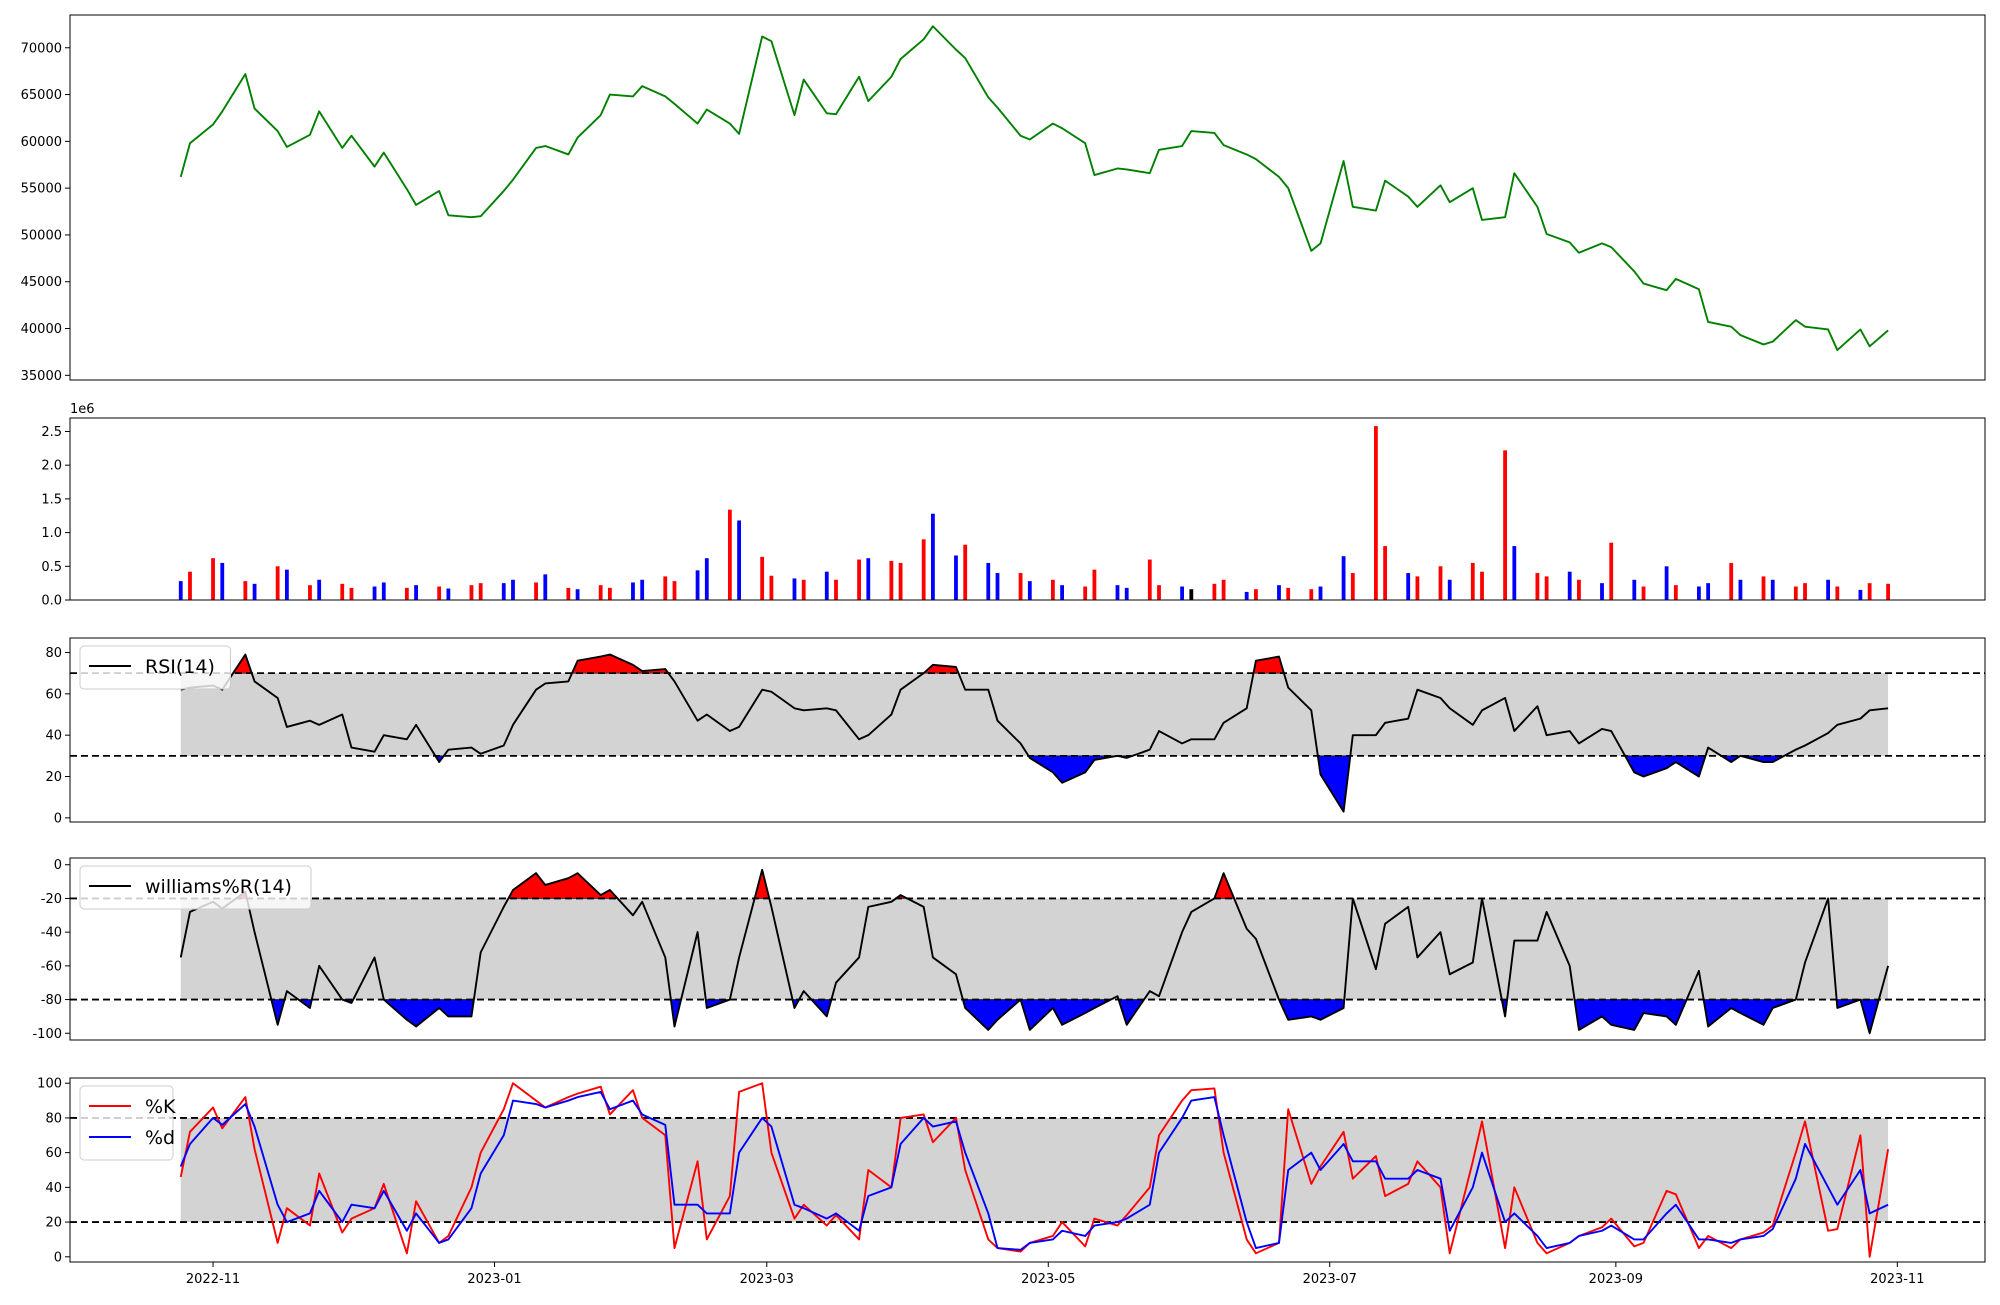 The height and width of the screenshot is (1305, 2000). Describe the element at coordinates (51, 1000) in the screenshot. I see `williams-r-y-tick-label: -80` at that location.